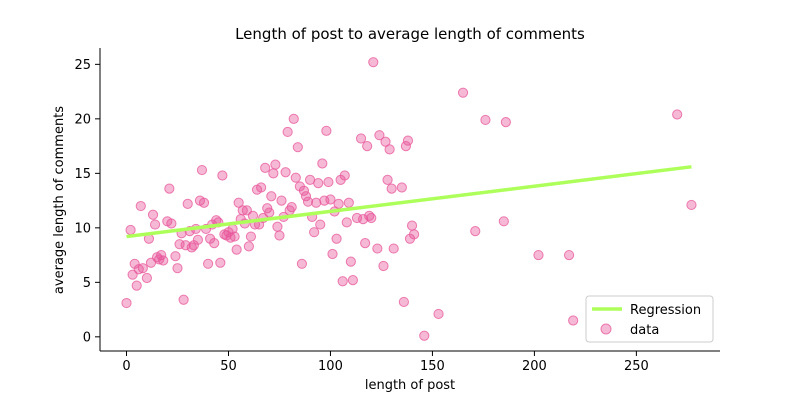 The height and width of the screenshot is (400, 800). Describe the element at coordinates (644, 330) in the screenshot. I see `legend-data-label: data` at that location.